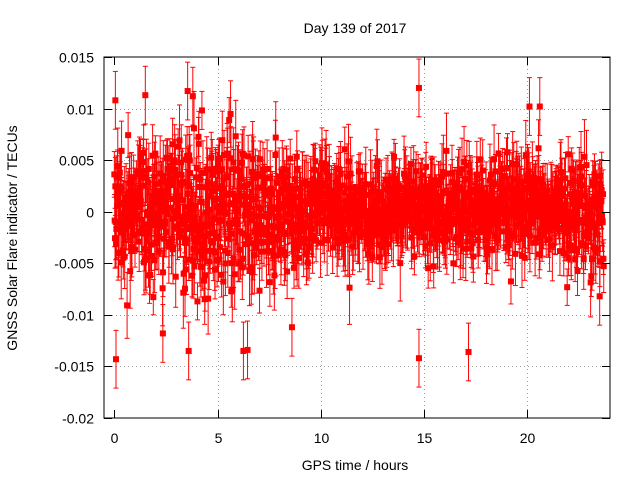 This screenshot has height=480, width=640. Describe the element at coordinates (355, 465) in the screenshot. I see `x-axis-label: GPS time / hours` at that location.